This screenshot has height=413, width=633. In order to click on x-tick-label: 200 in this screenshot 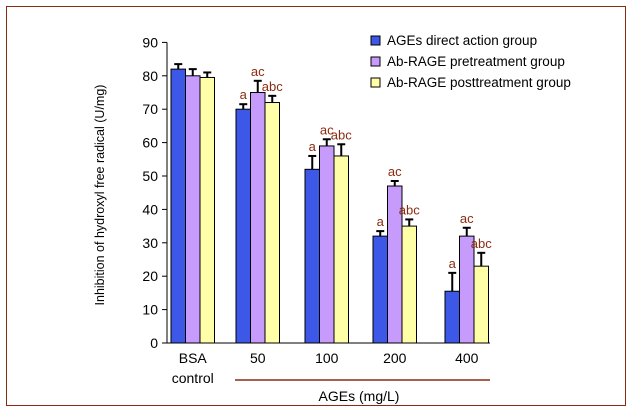, I will do `click(395, 358)`.